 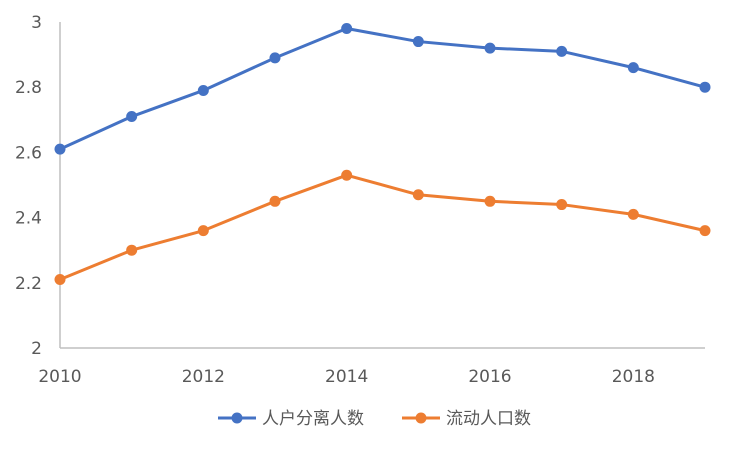 I want to click on legend: 人户分离人数 流动人口数, so click(x=374, y=419).